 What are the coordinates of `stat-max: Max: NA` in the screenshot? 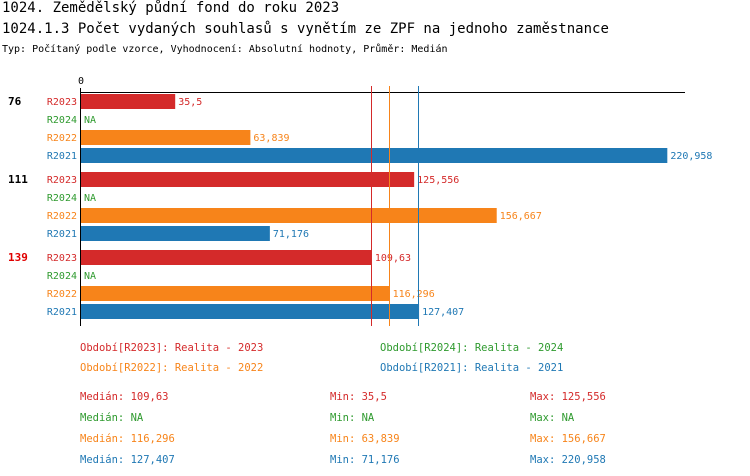 It's located at (552, 418).